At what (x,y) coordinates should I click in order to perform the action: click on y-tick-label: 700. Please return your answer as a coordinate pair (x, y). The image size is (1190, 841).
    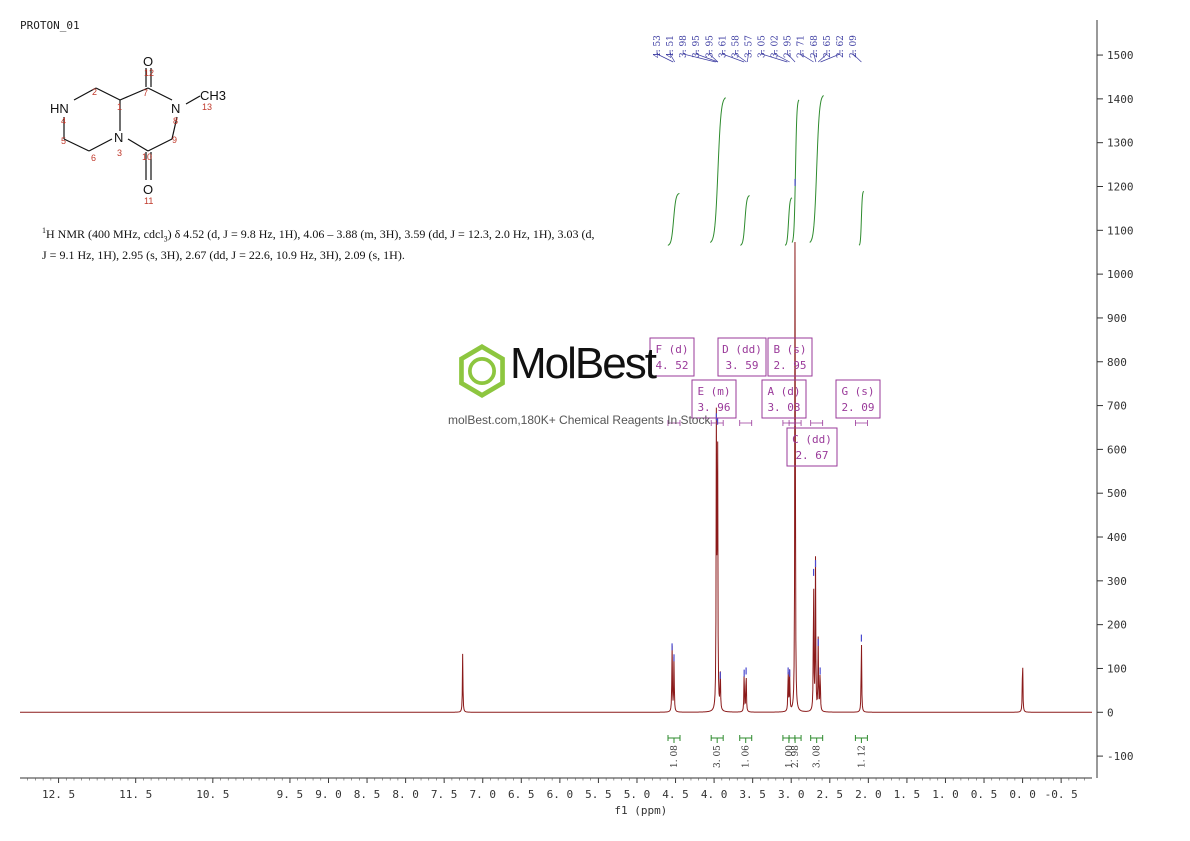
    Looking at the image, I should click on (1117, 406).